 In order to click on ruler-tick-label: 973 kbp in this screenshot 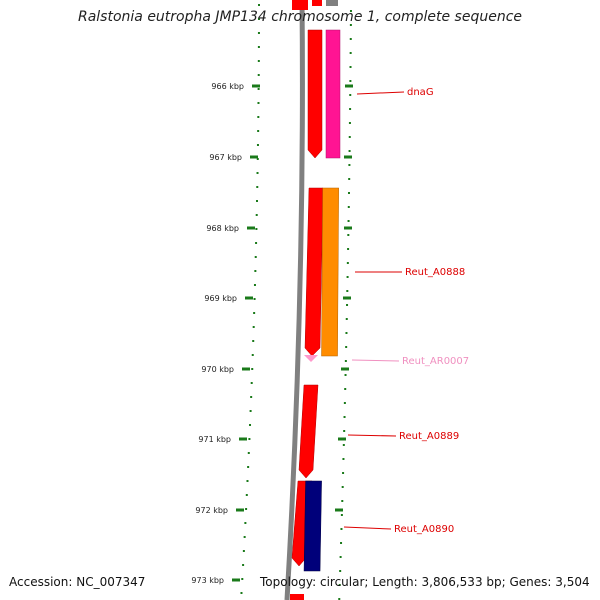, I will do `click(207, 580)`.